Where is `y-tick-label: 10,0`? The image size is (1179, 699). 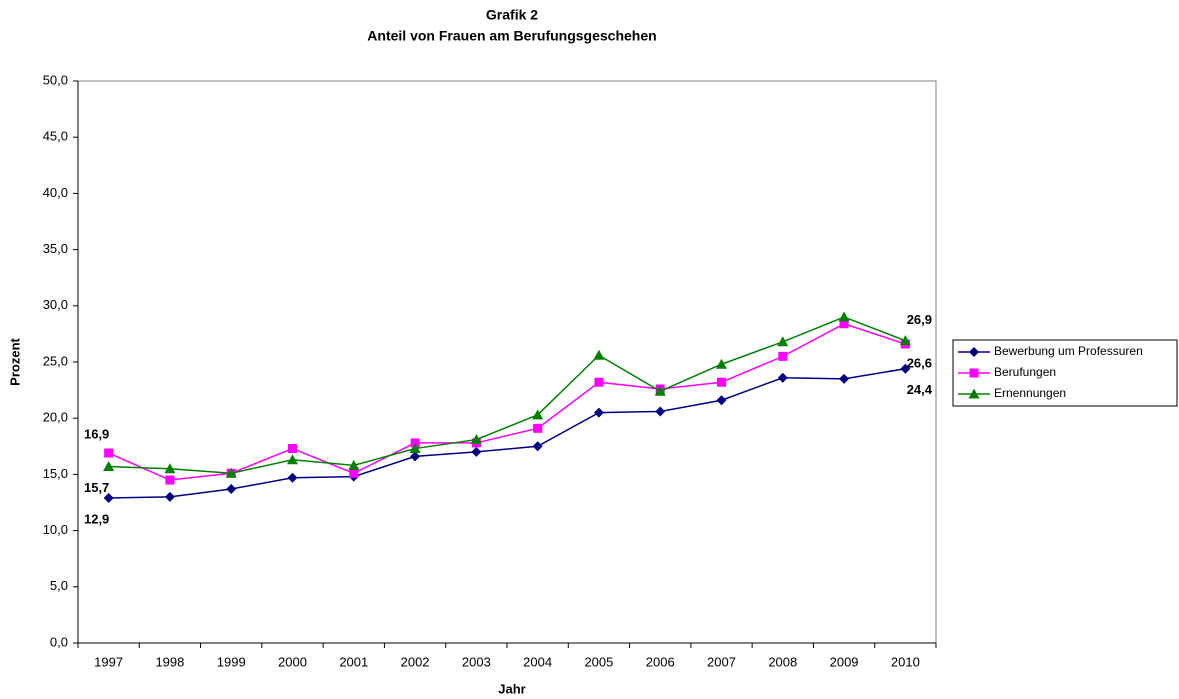 y-tick-label: 10,0 is located at coordinates (55, 529).